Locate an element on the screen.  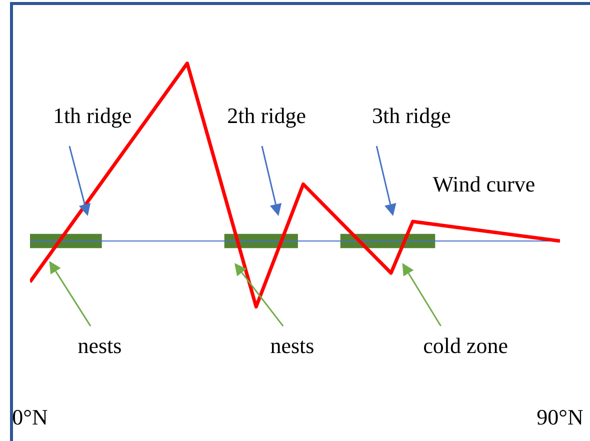
text: cold zone is located at coordinates (465, 345).